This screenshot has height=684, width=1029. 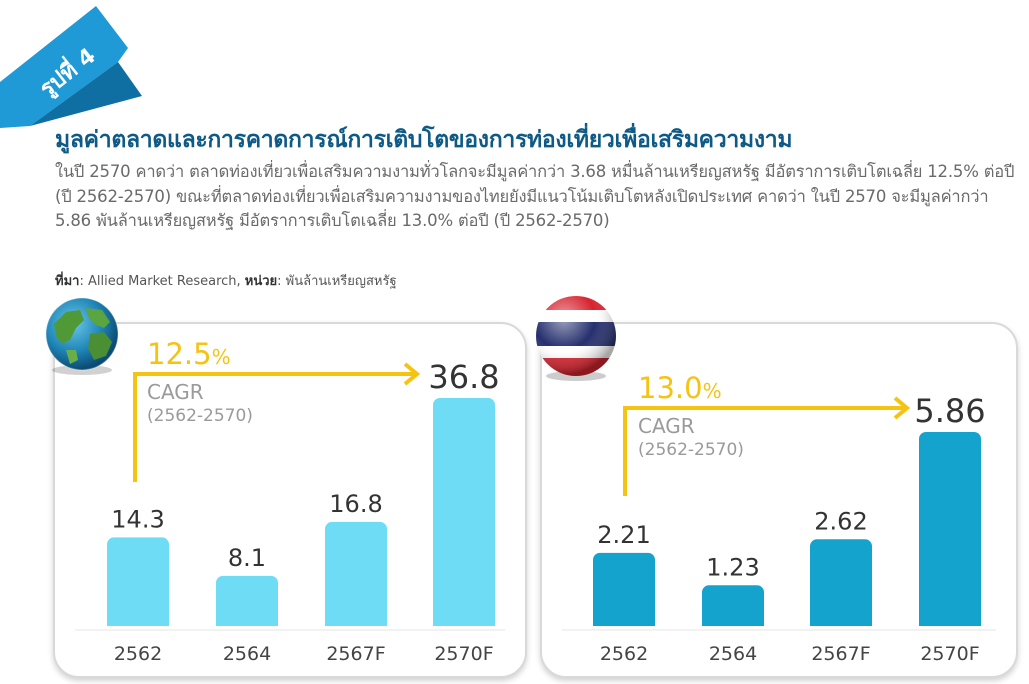 What do you see at coordinates (355, 504) in the screenshot?
I see `data-label: 16.8` at bounding box center [355, 504].